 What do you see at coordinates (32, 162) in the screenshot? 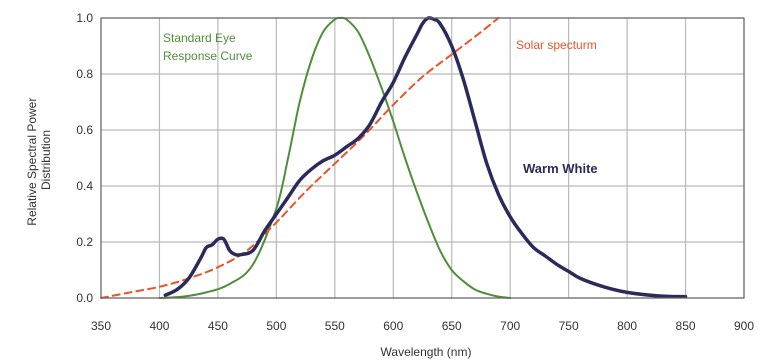
I see `y-axis-label-line-1: Relative Spectral Power` at bounding box center [32, 162].